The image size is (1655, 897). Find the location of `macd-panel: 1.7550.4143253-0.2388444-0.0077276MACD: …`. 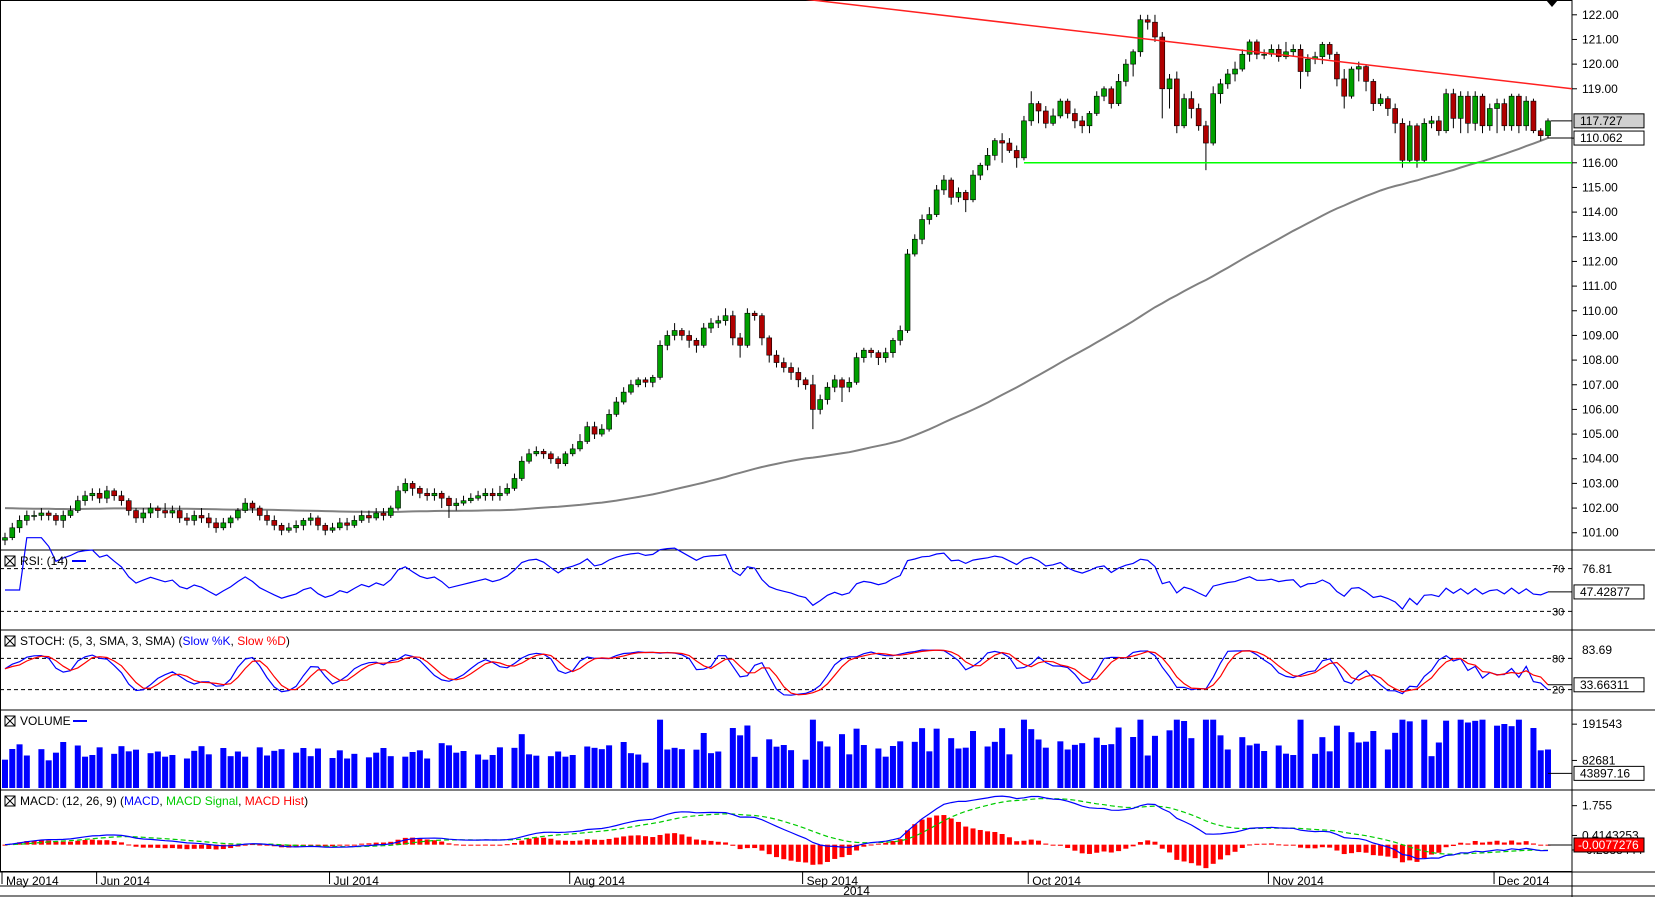

macd-panel: 1.7550.4143253-0.2388444-0.0077276MACD: … is located at coordinates (823, 831).